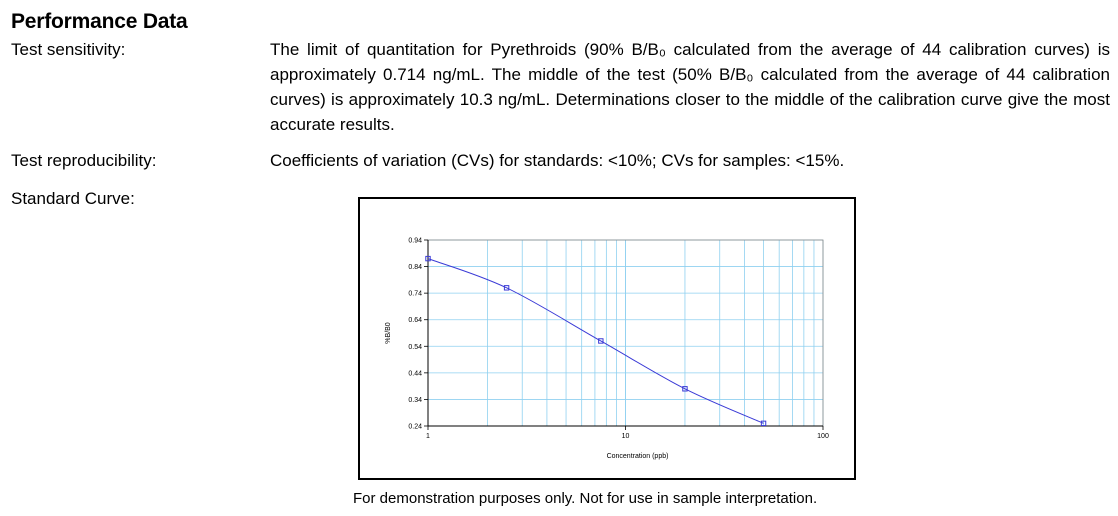 This screenshot has height=516, width=1118. I want to click on y-tick-label: 0.74, so click(415, 294).